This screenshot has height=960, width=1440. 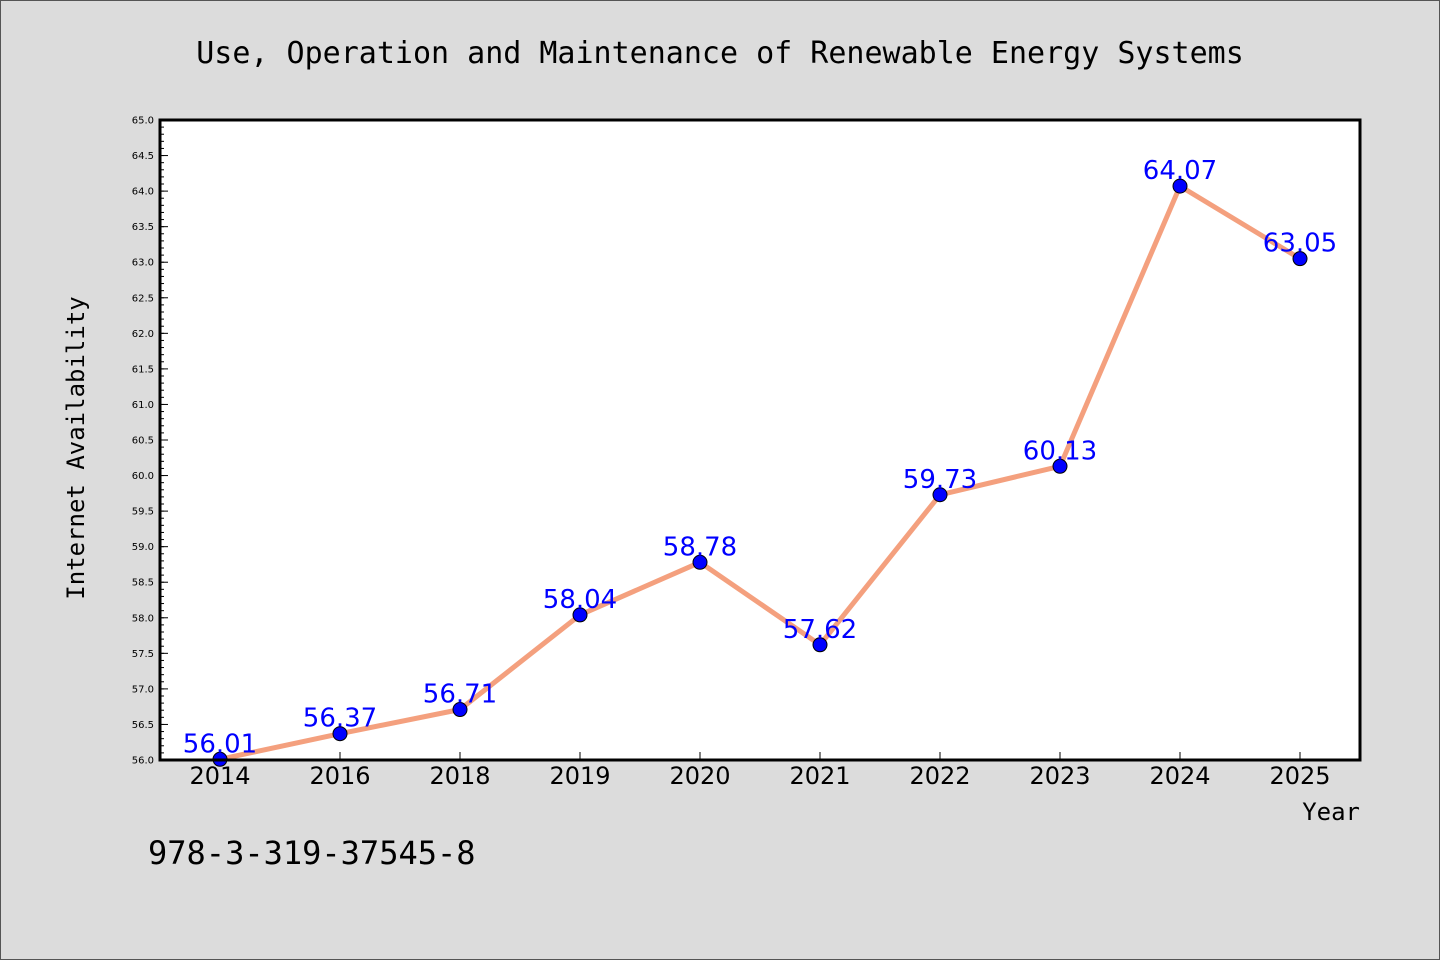 What do you see at coordinates (579, 776) in the screenshot?
I see `x-tick-label: 2019` at bounding box center [579, 776].